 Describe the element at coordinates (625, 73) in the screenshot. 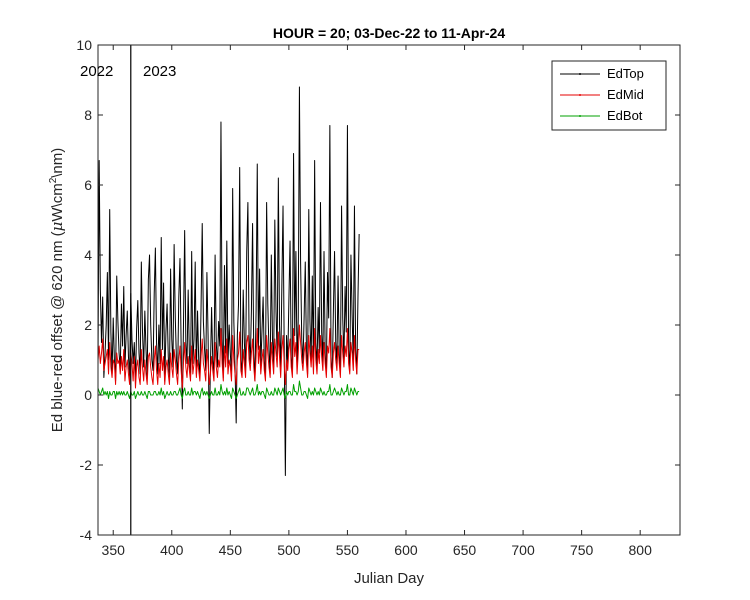

I see `legend-label-edtop: EdTop` at that location.